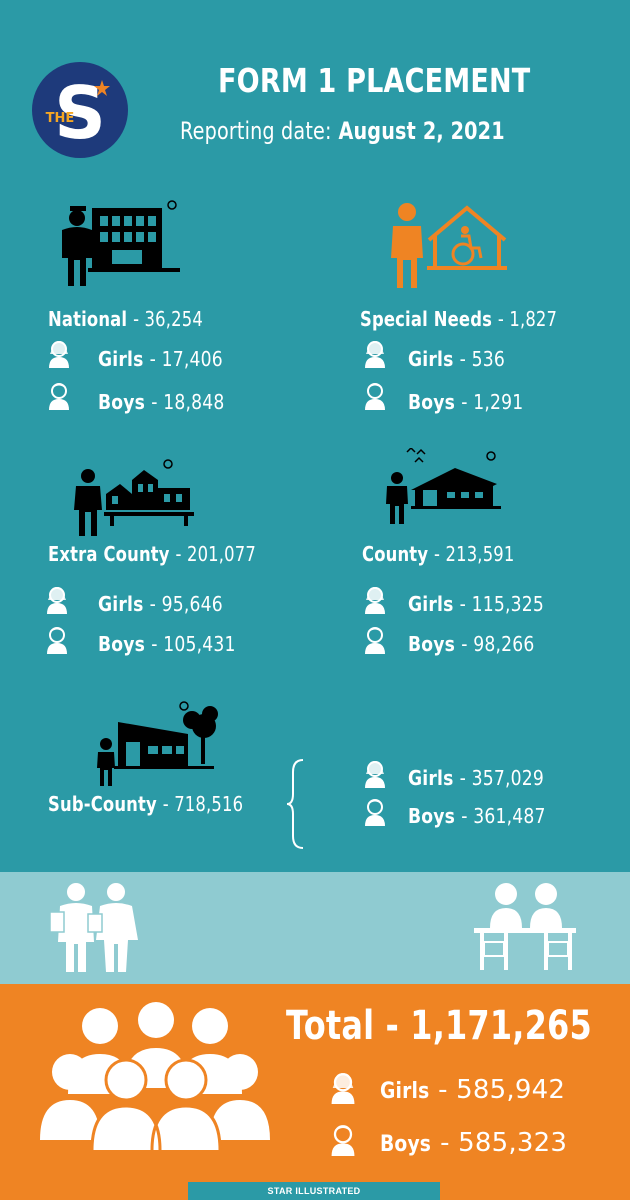  Describe the element at coordinates (502, 1090) in the screenshot. I see `total-girls-value: - 585,942` at that location.